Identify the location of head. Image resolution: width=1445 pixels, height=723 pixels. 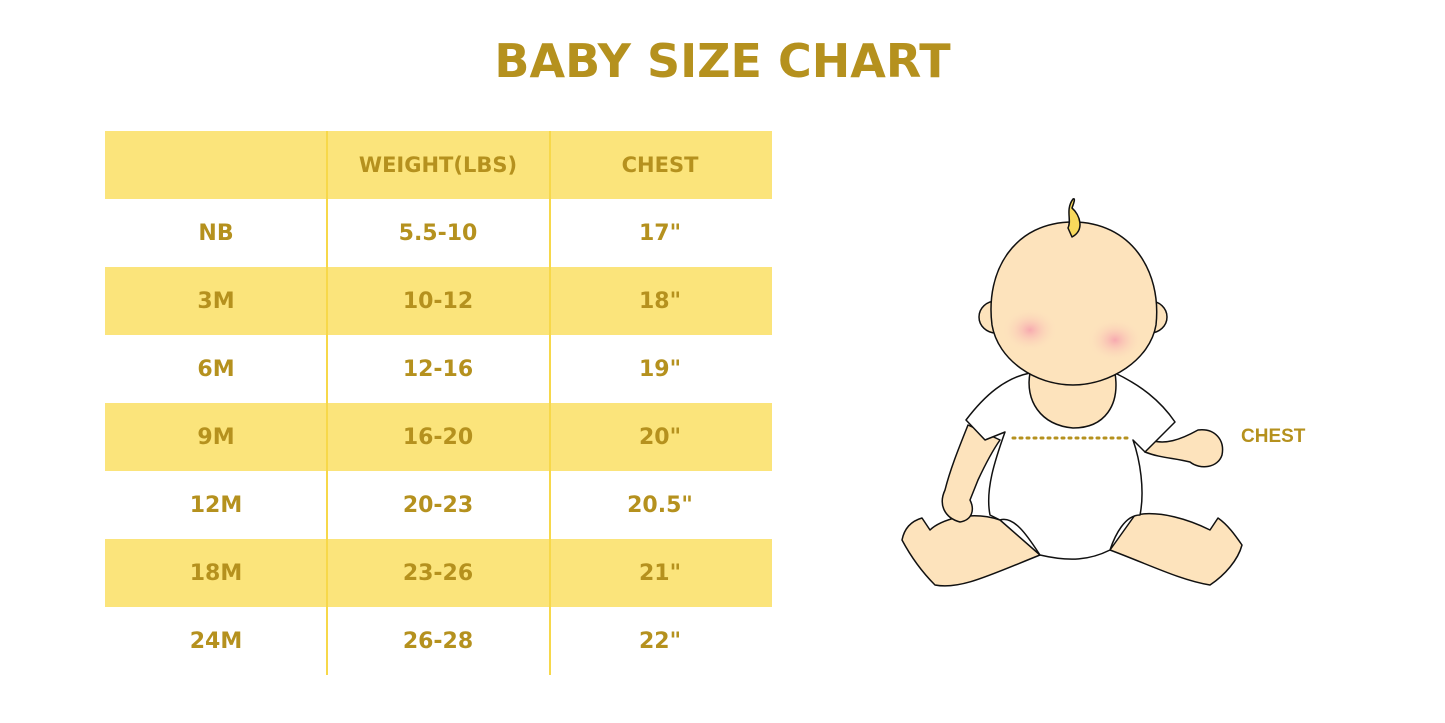
(1074, 303).